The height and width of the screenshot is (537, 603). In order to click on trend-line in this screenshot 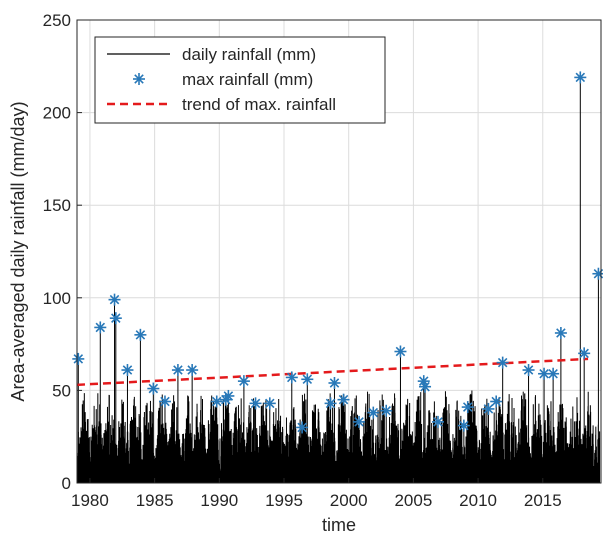, I will do `click(332, 372)`.